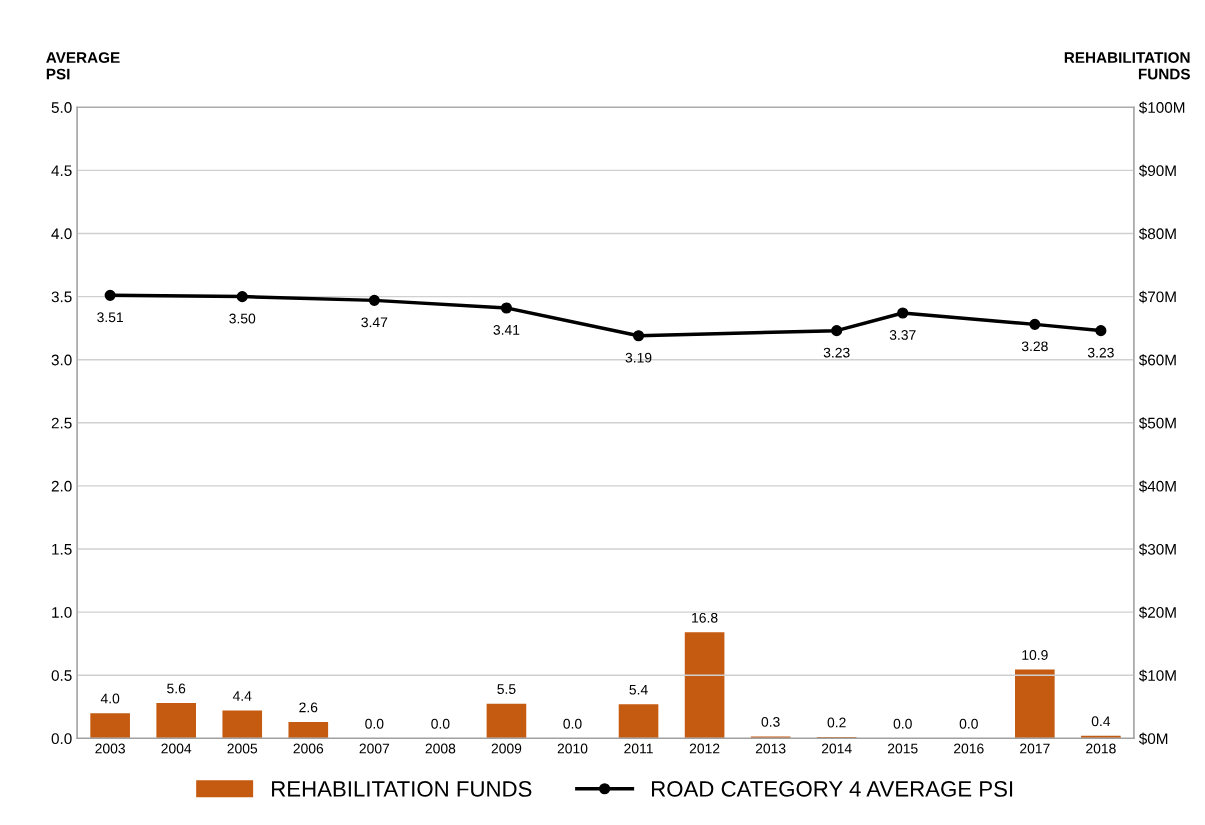  I want to click on data-label: 0.2, so click(836, 722).